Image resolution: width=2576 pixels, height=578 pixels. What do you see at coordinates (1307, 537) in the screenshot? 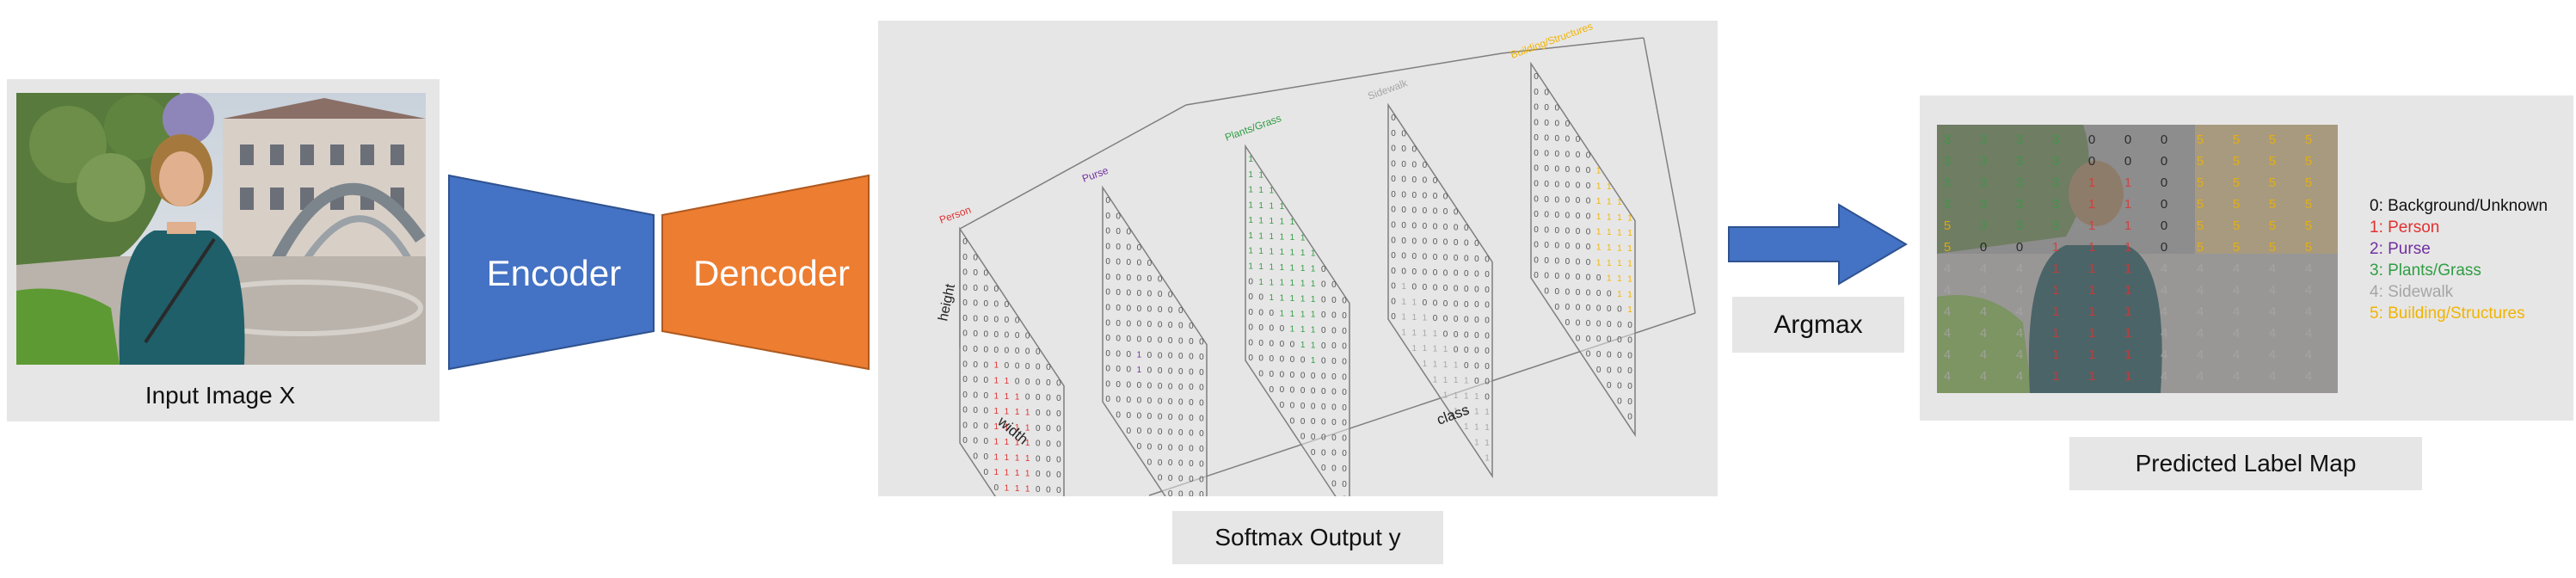
I see `softmax-caption: Softmax Output y` at bounding box center [1307, 537].